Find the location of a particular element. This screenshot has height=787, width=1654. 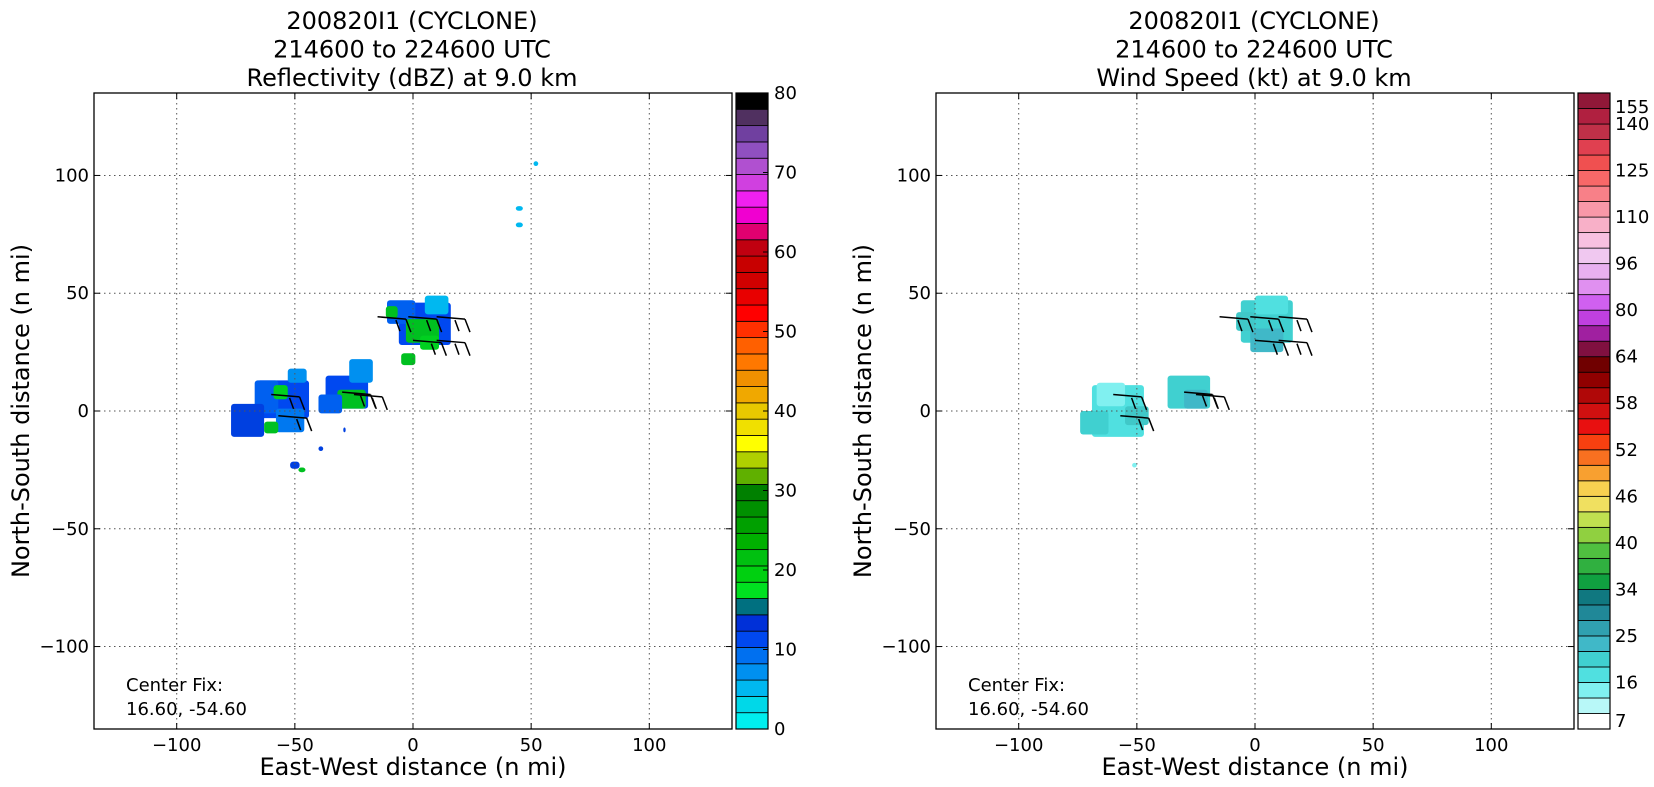

colorbar-tick-label: 52 is located at coordinates (1626, 450).